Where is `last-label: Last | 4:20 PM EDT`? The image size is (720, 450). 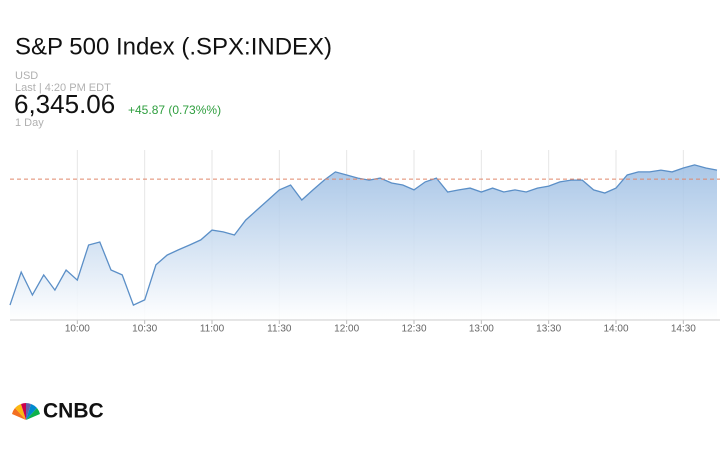
last-label: Last | 4:20 PM EDT is located at coordinates (63, 88).